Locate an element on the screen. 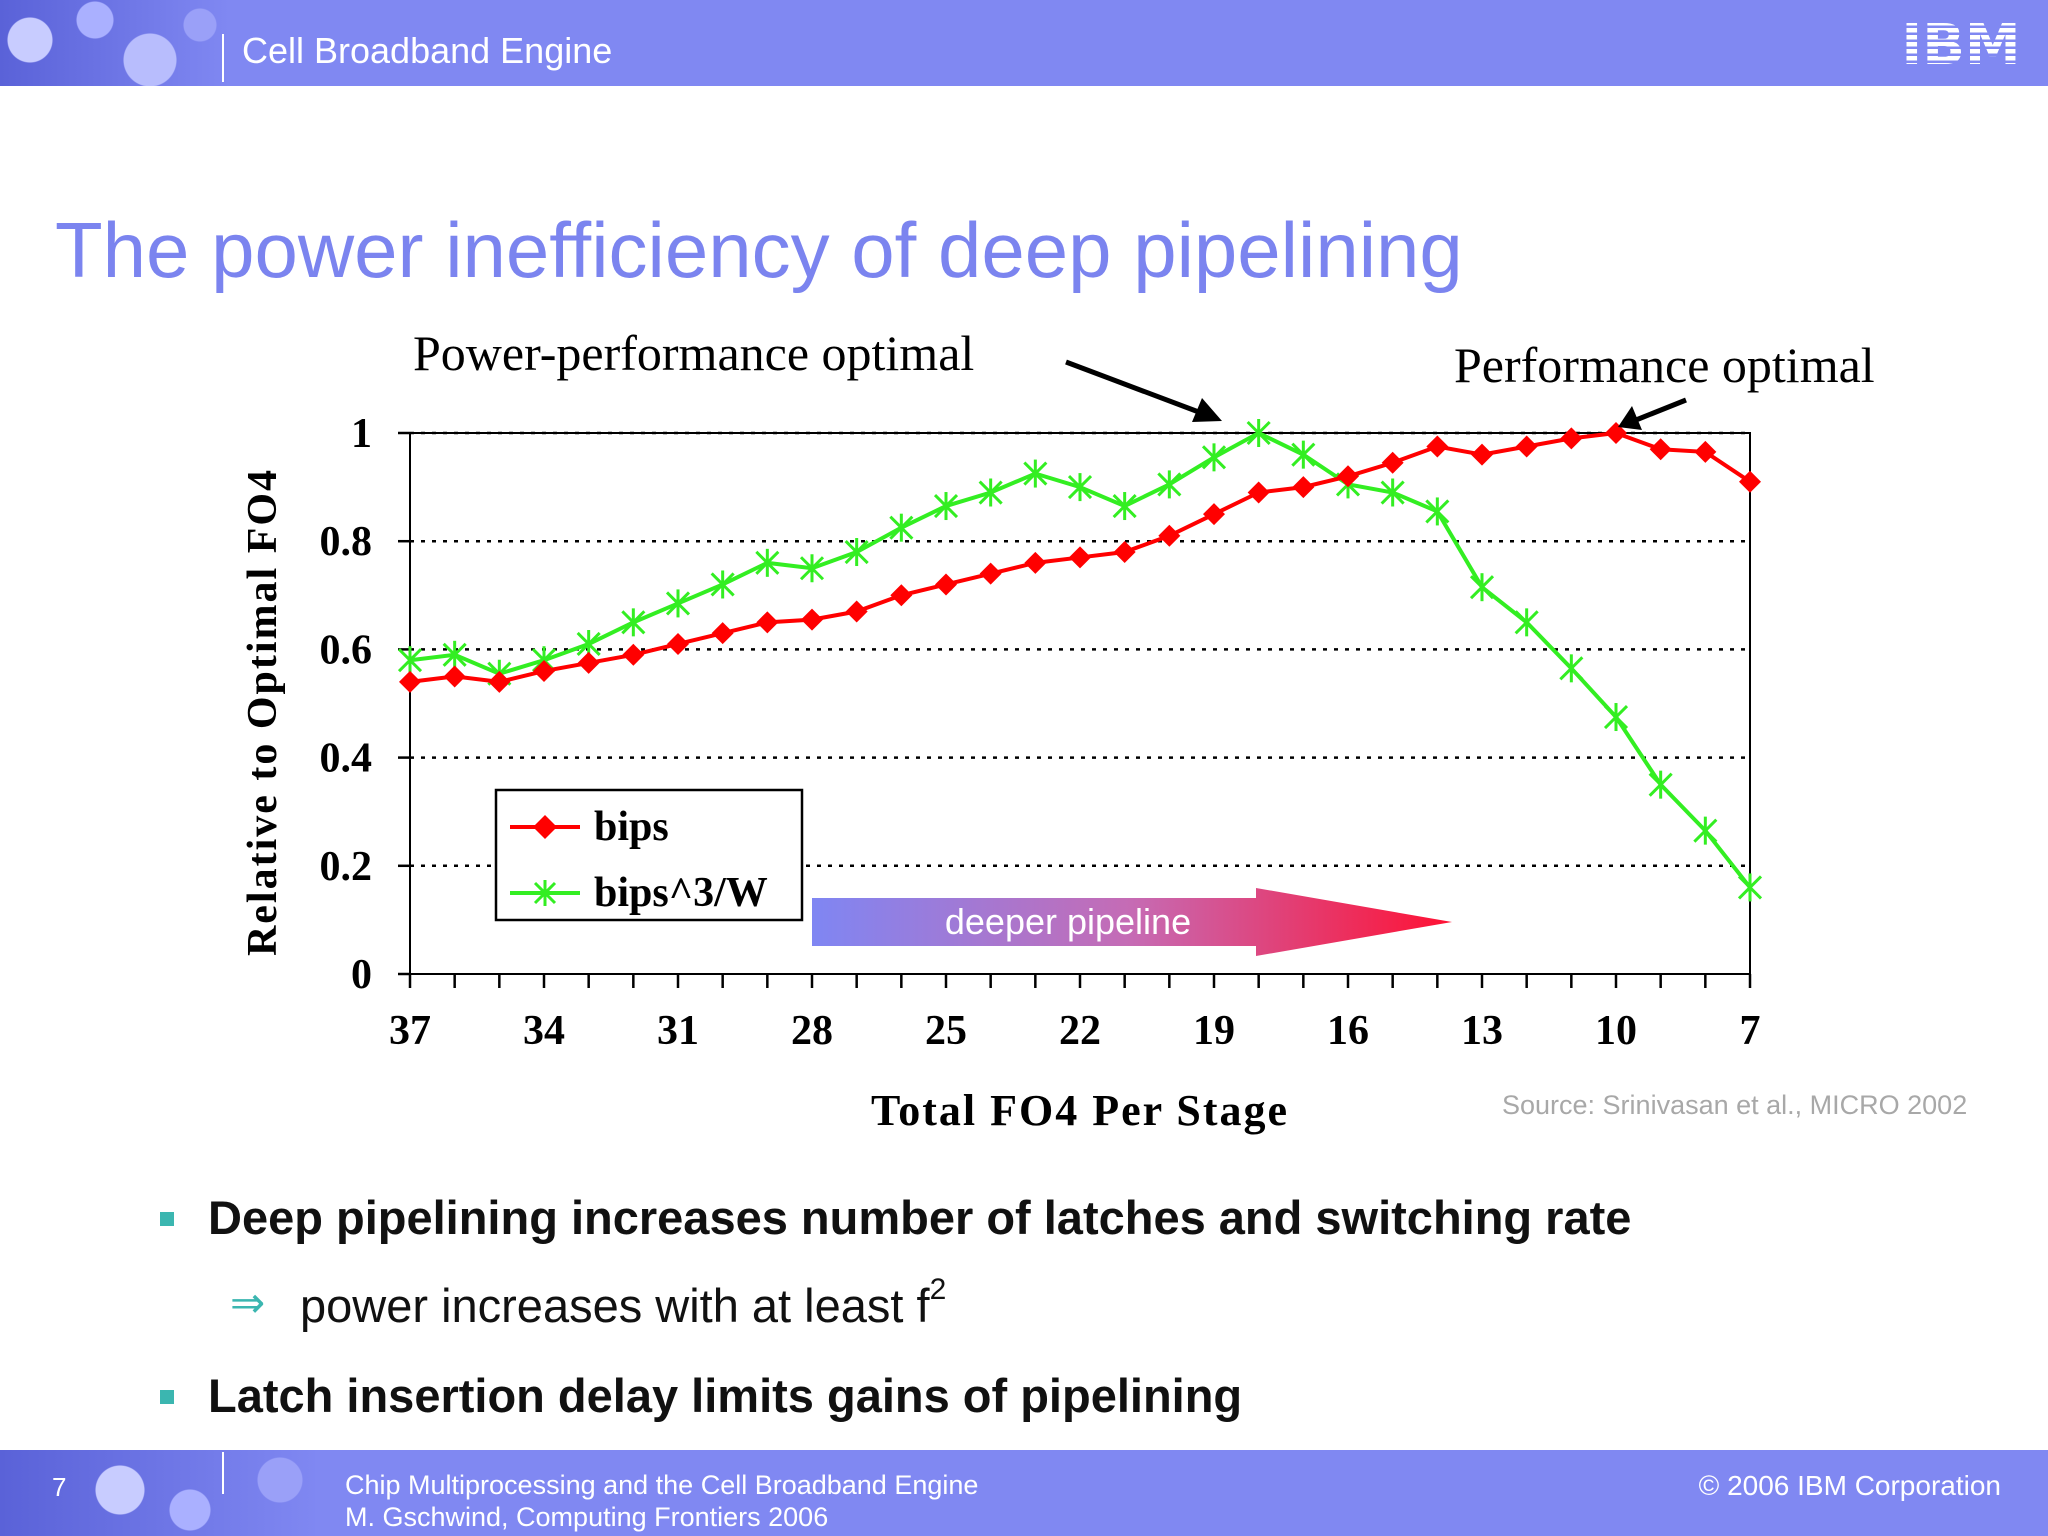 The width and height of the screenshot is (2048, 1536). sub-bullet-text-main: power increases with at least f is located at coordinates (615, 1305).